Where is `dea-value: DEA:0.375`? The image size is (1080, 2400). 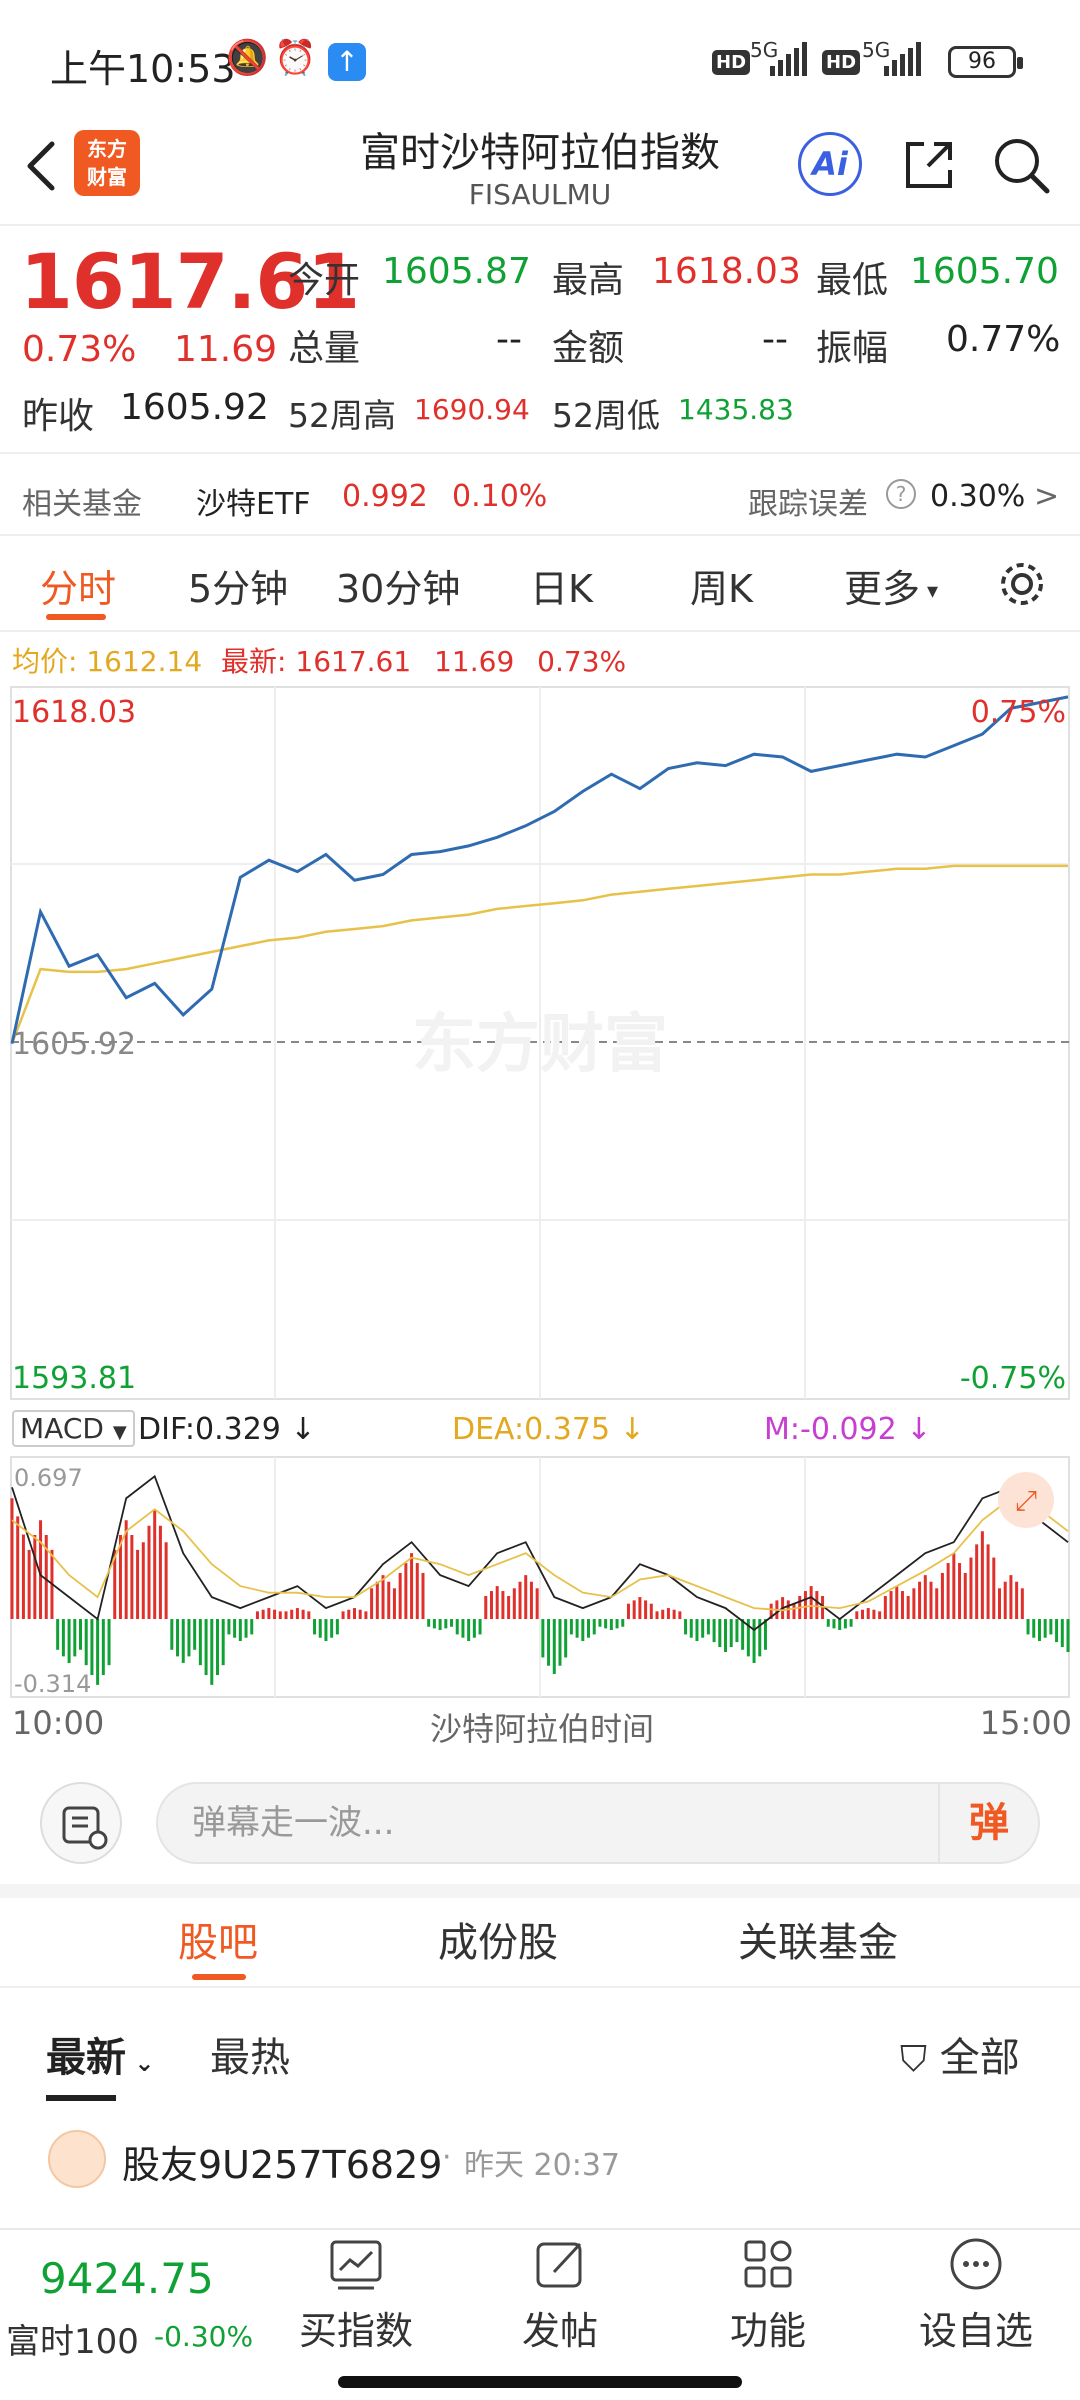 dea-value: DEA:0.375 is located at coordinates (531, 1429).